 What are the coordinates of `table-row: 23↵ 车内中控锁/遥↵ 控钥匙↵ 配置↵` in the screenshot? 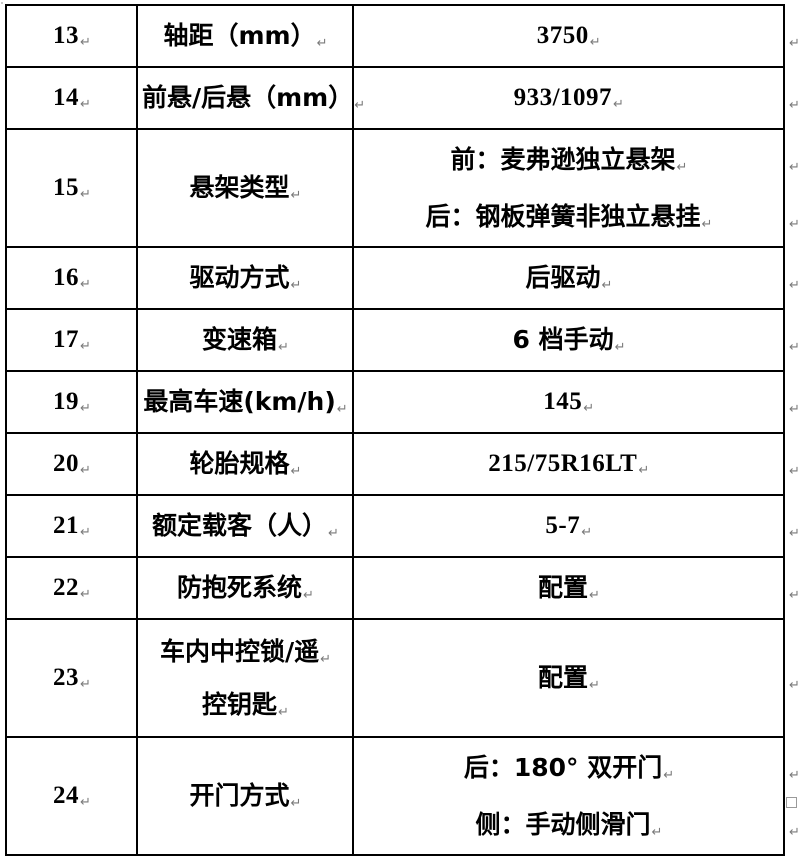 It's located at (395, 678).